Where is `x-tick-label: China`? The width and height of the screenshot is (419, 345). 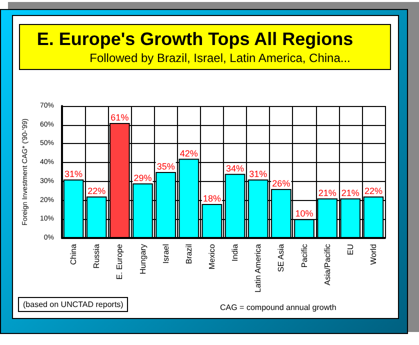
x-tick-label: China is located at coordinates (73, 254).